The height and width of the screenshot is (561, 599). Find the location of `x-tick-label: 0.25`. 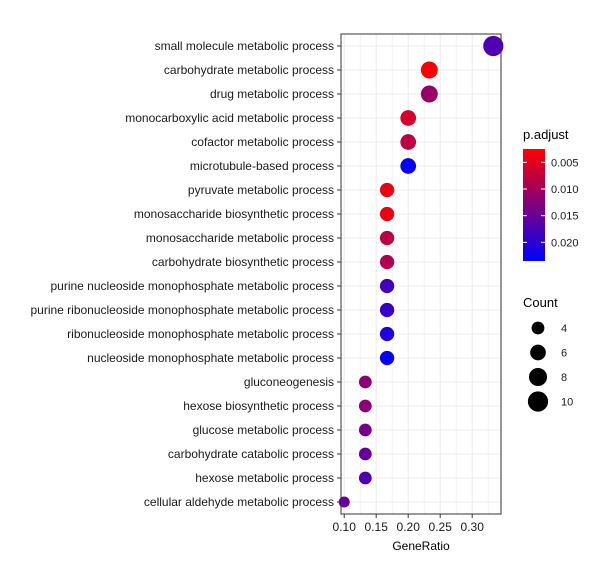

x-tick-label: 0.25 is located at coordinates (441, 527).